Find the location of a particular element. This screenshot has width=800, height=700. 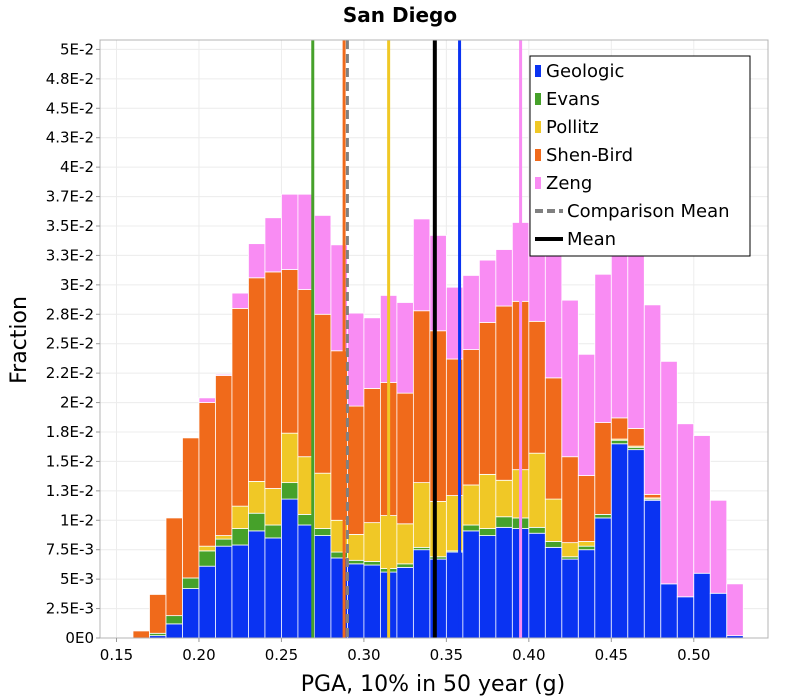

legend-label-zeng: Zeng is located at coordinates (569, 183).